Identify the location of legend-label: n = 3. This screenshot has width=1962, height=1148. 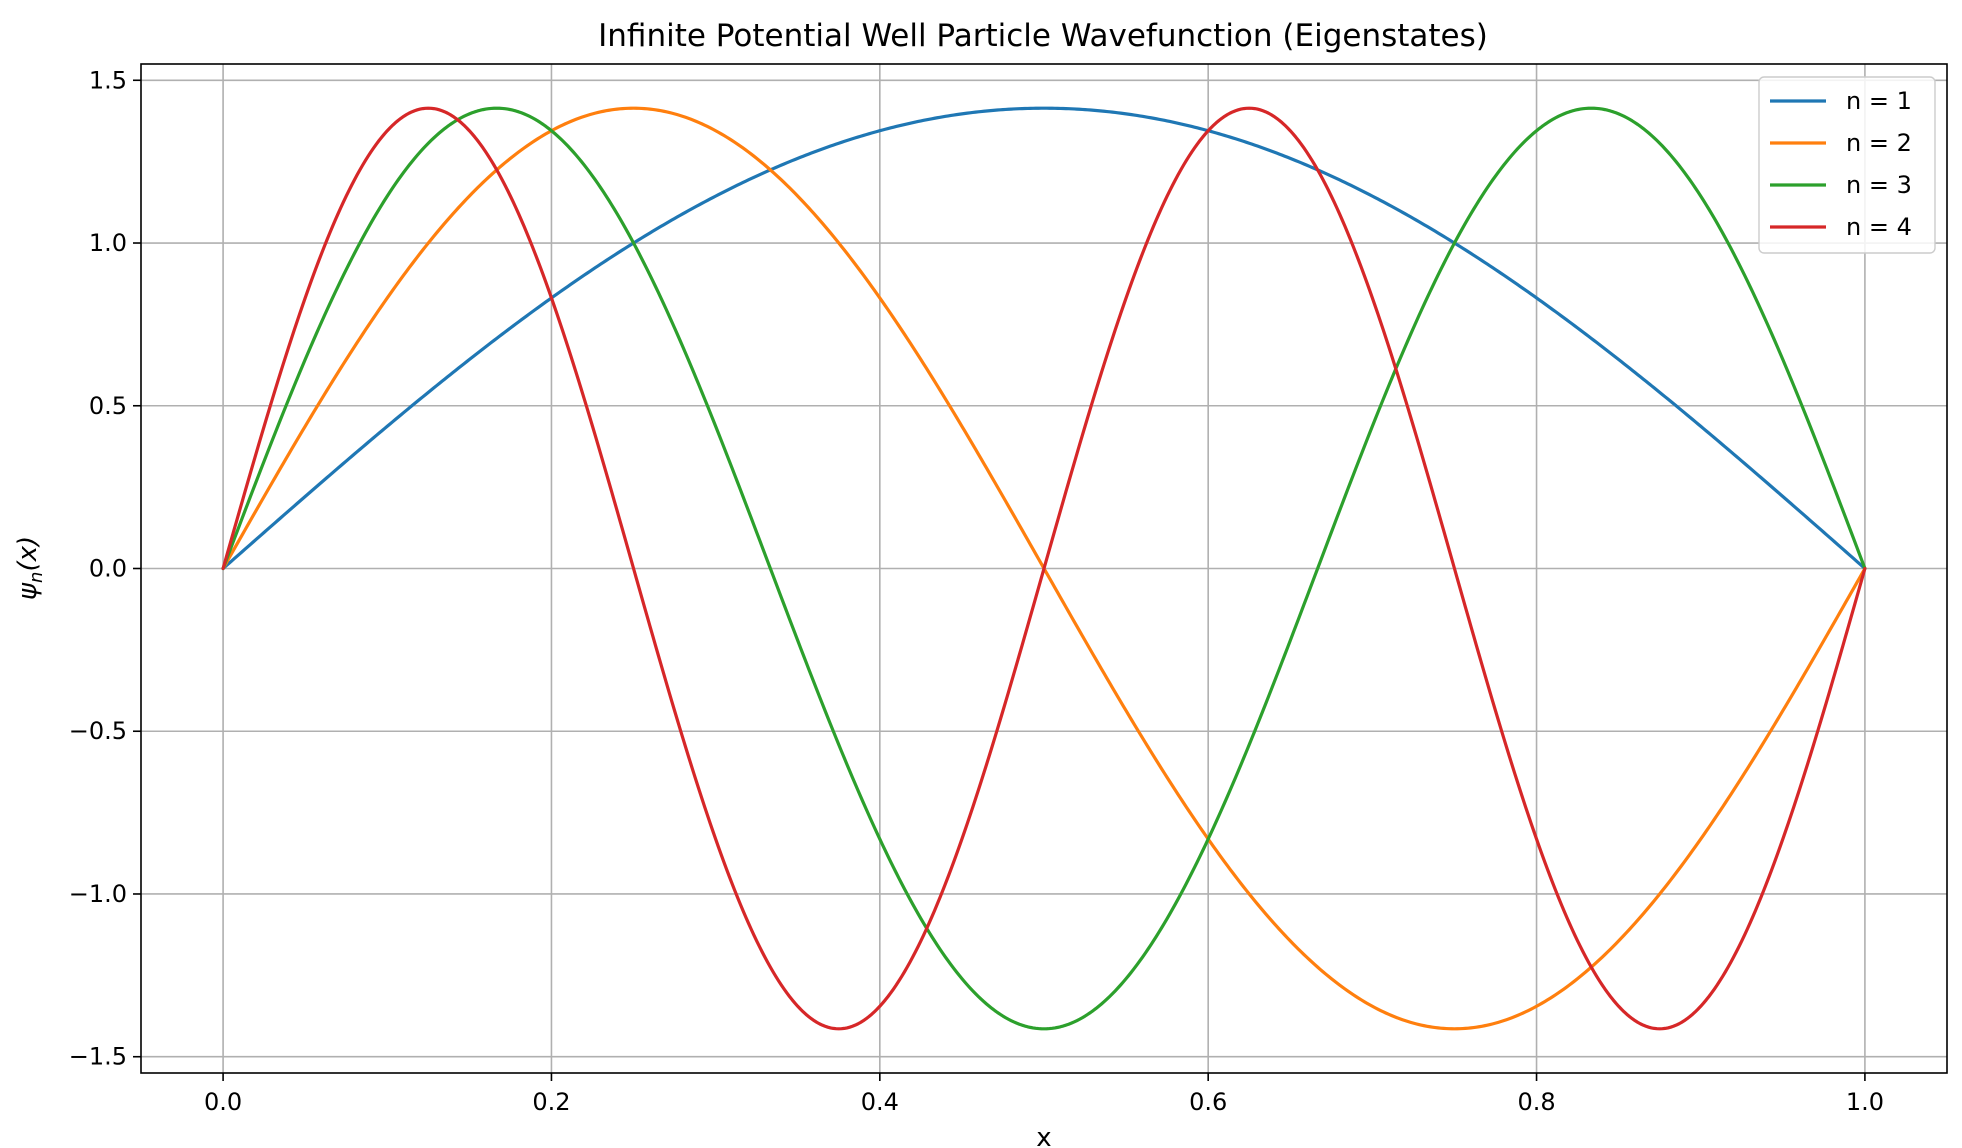
(1879, 185).